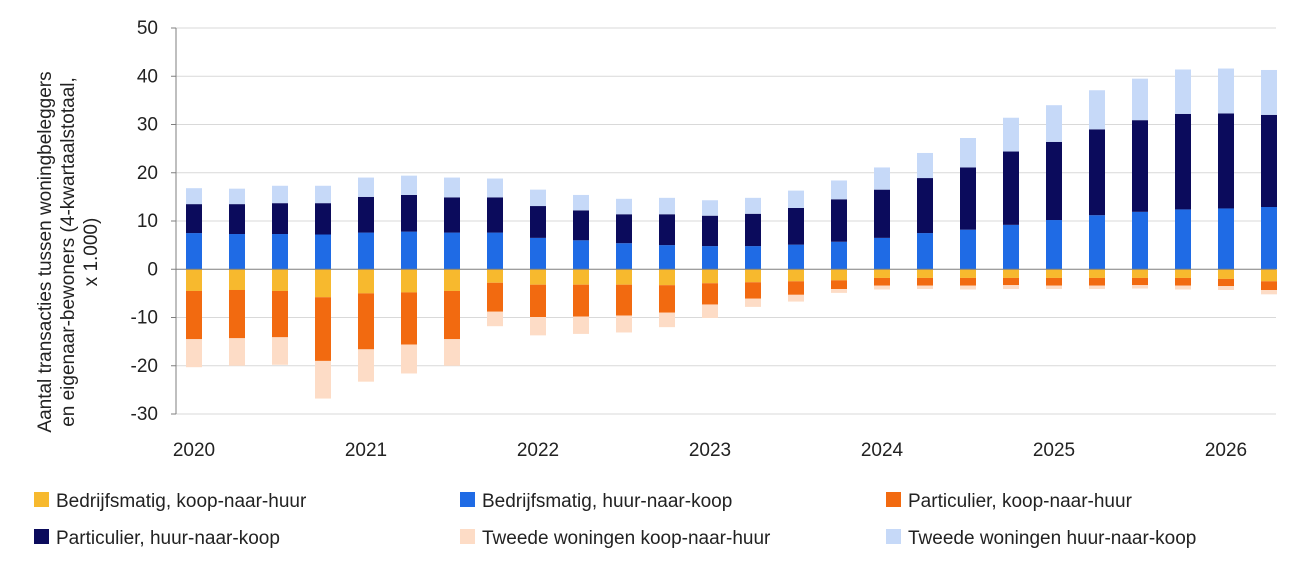  What do you see at coordinates (152, 269) in the screenshot?
I see `y-tick-label: 0` at bounding box center [152, 269].